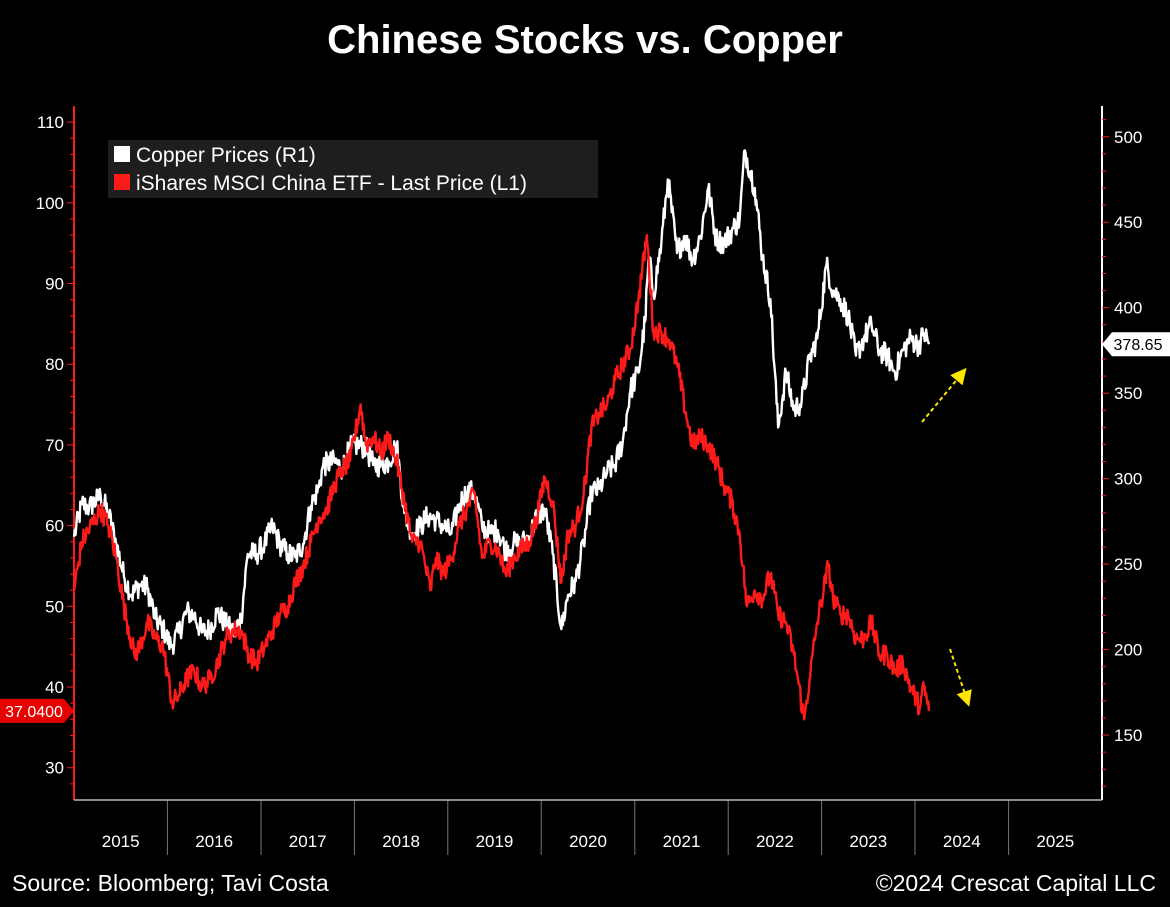 This screenshot has height=907, width=1170. I want to click on x-tick-label: 2019, so click(495, 841).